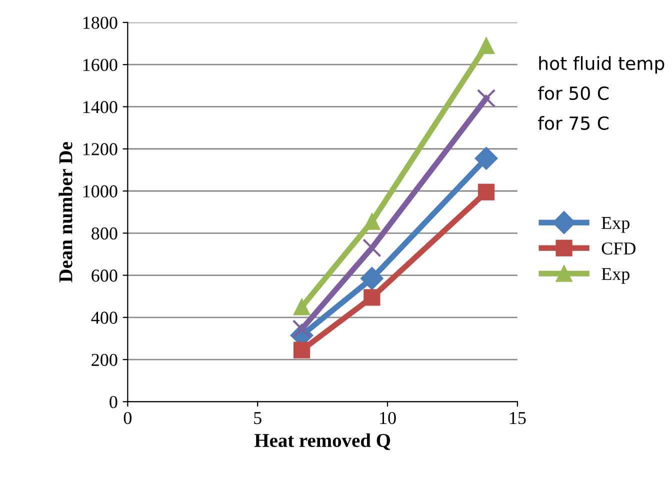 The height and width of the screenshot is (499, 672). Describe the element at coordinates (128, 418) in the screenshot. I see `x-tick-label: 0` at that location.